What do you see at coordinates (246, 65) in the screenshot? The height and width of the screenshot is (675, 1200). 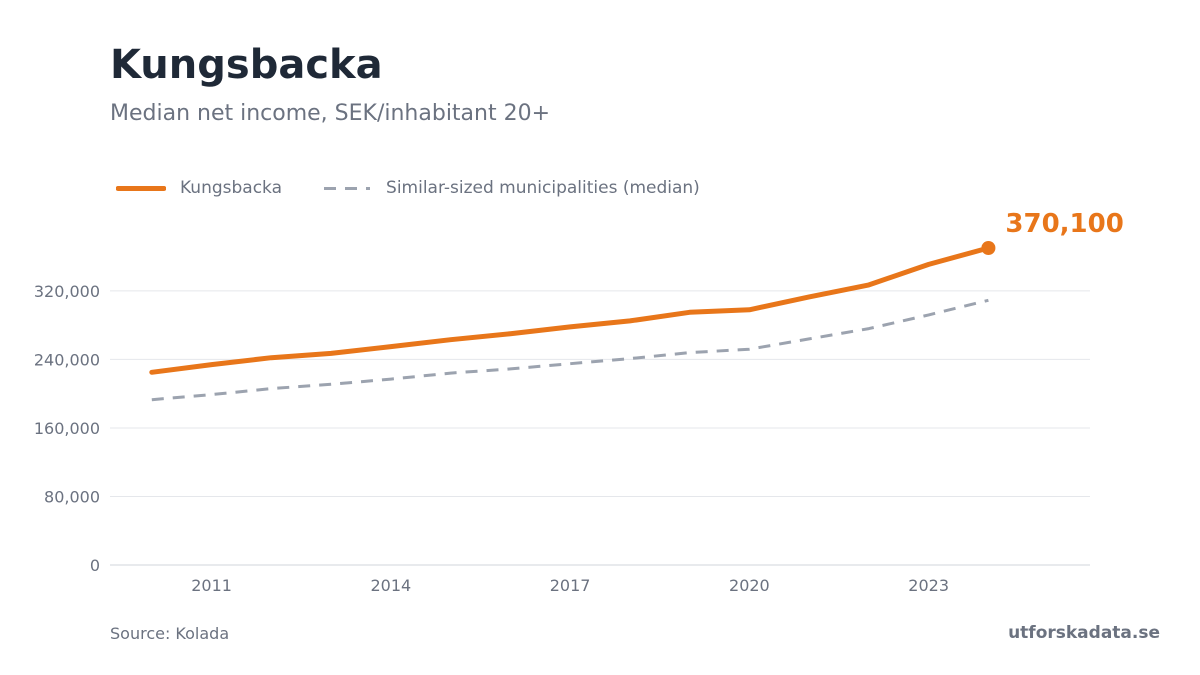 I see `page-title: Kungsbacka` at bounding box center [246, 65].